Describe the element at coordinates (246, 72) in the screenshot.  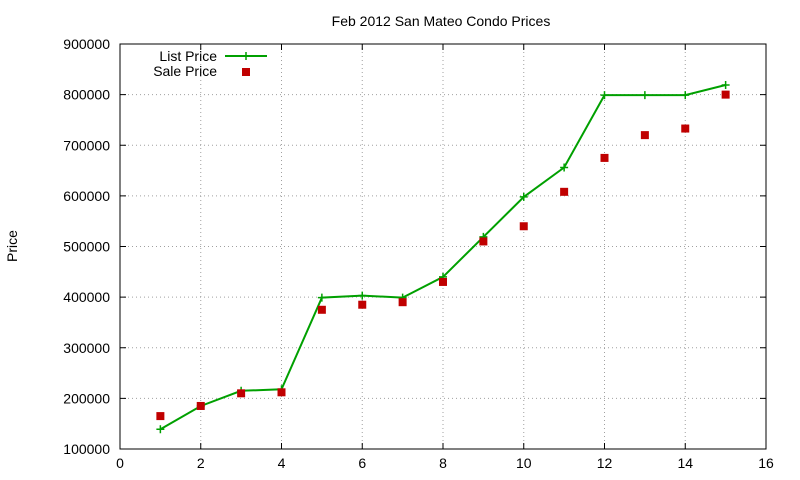
I see `legend-marker-sale-price` at that location.